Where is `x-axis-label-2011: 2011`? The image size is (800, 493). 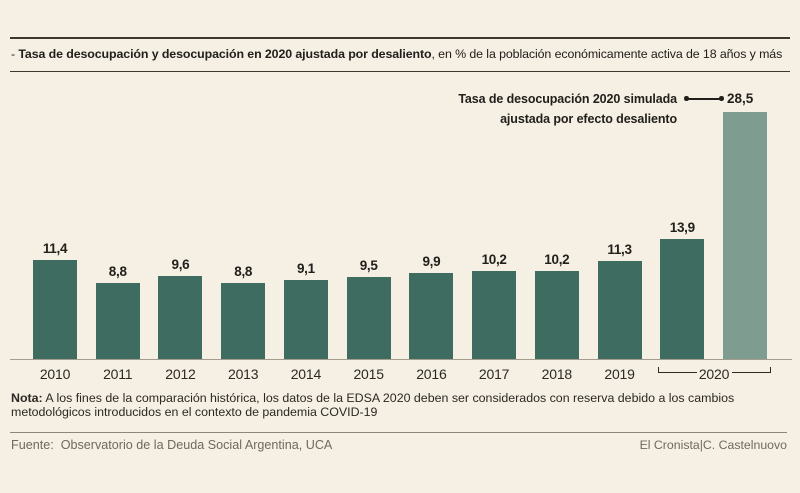
x-axis-label-2011: 2011 is located at coordinates (118, 374).